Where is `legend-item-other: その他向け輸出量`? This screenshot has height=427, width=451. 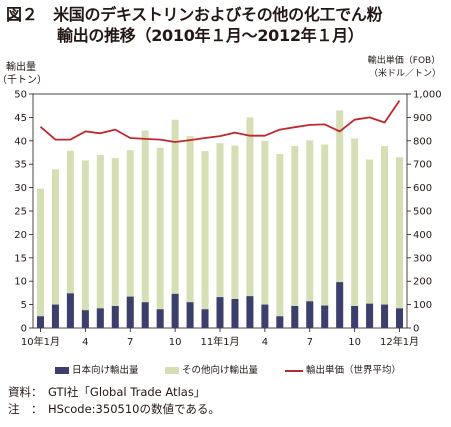
legend-item-other: その他向け輸出量 is located at coordinates (211, 369).